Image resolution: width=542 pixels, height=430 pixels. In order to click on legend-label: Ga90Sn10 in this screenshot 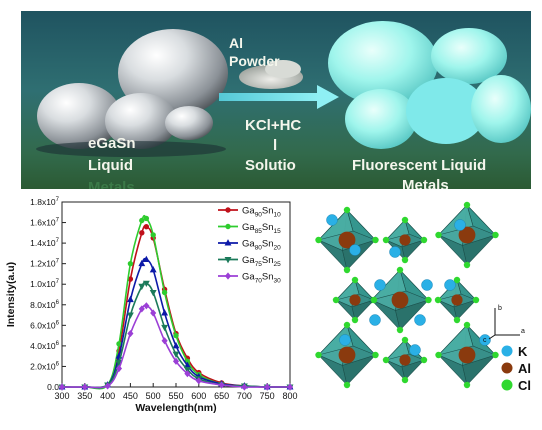, I will do `click(261, 212)`.